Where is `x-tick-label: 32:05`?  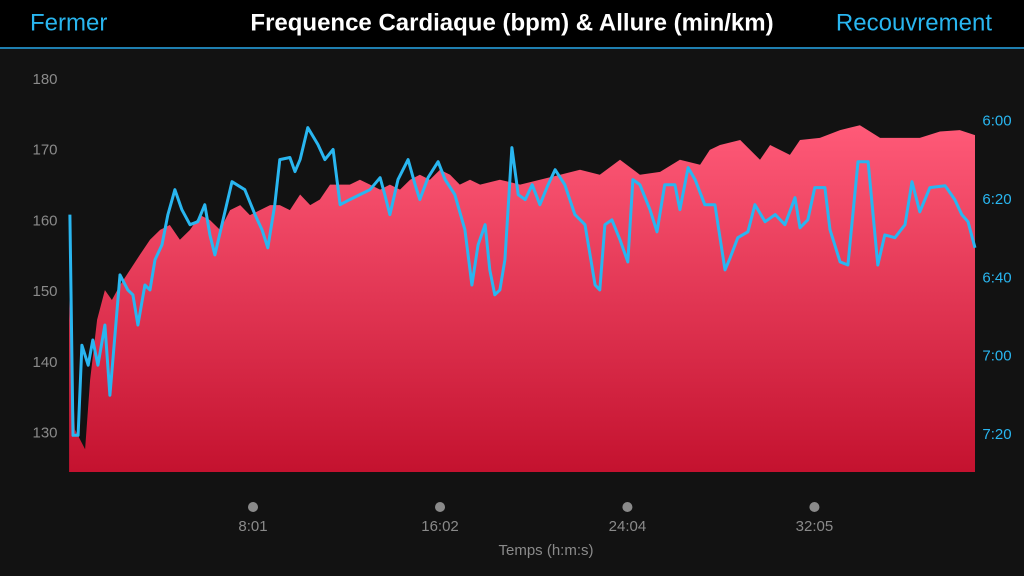
x-tick-label: 32:05 is located at coordinates (815, 526).